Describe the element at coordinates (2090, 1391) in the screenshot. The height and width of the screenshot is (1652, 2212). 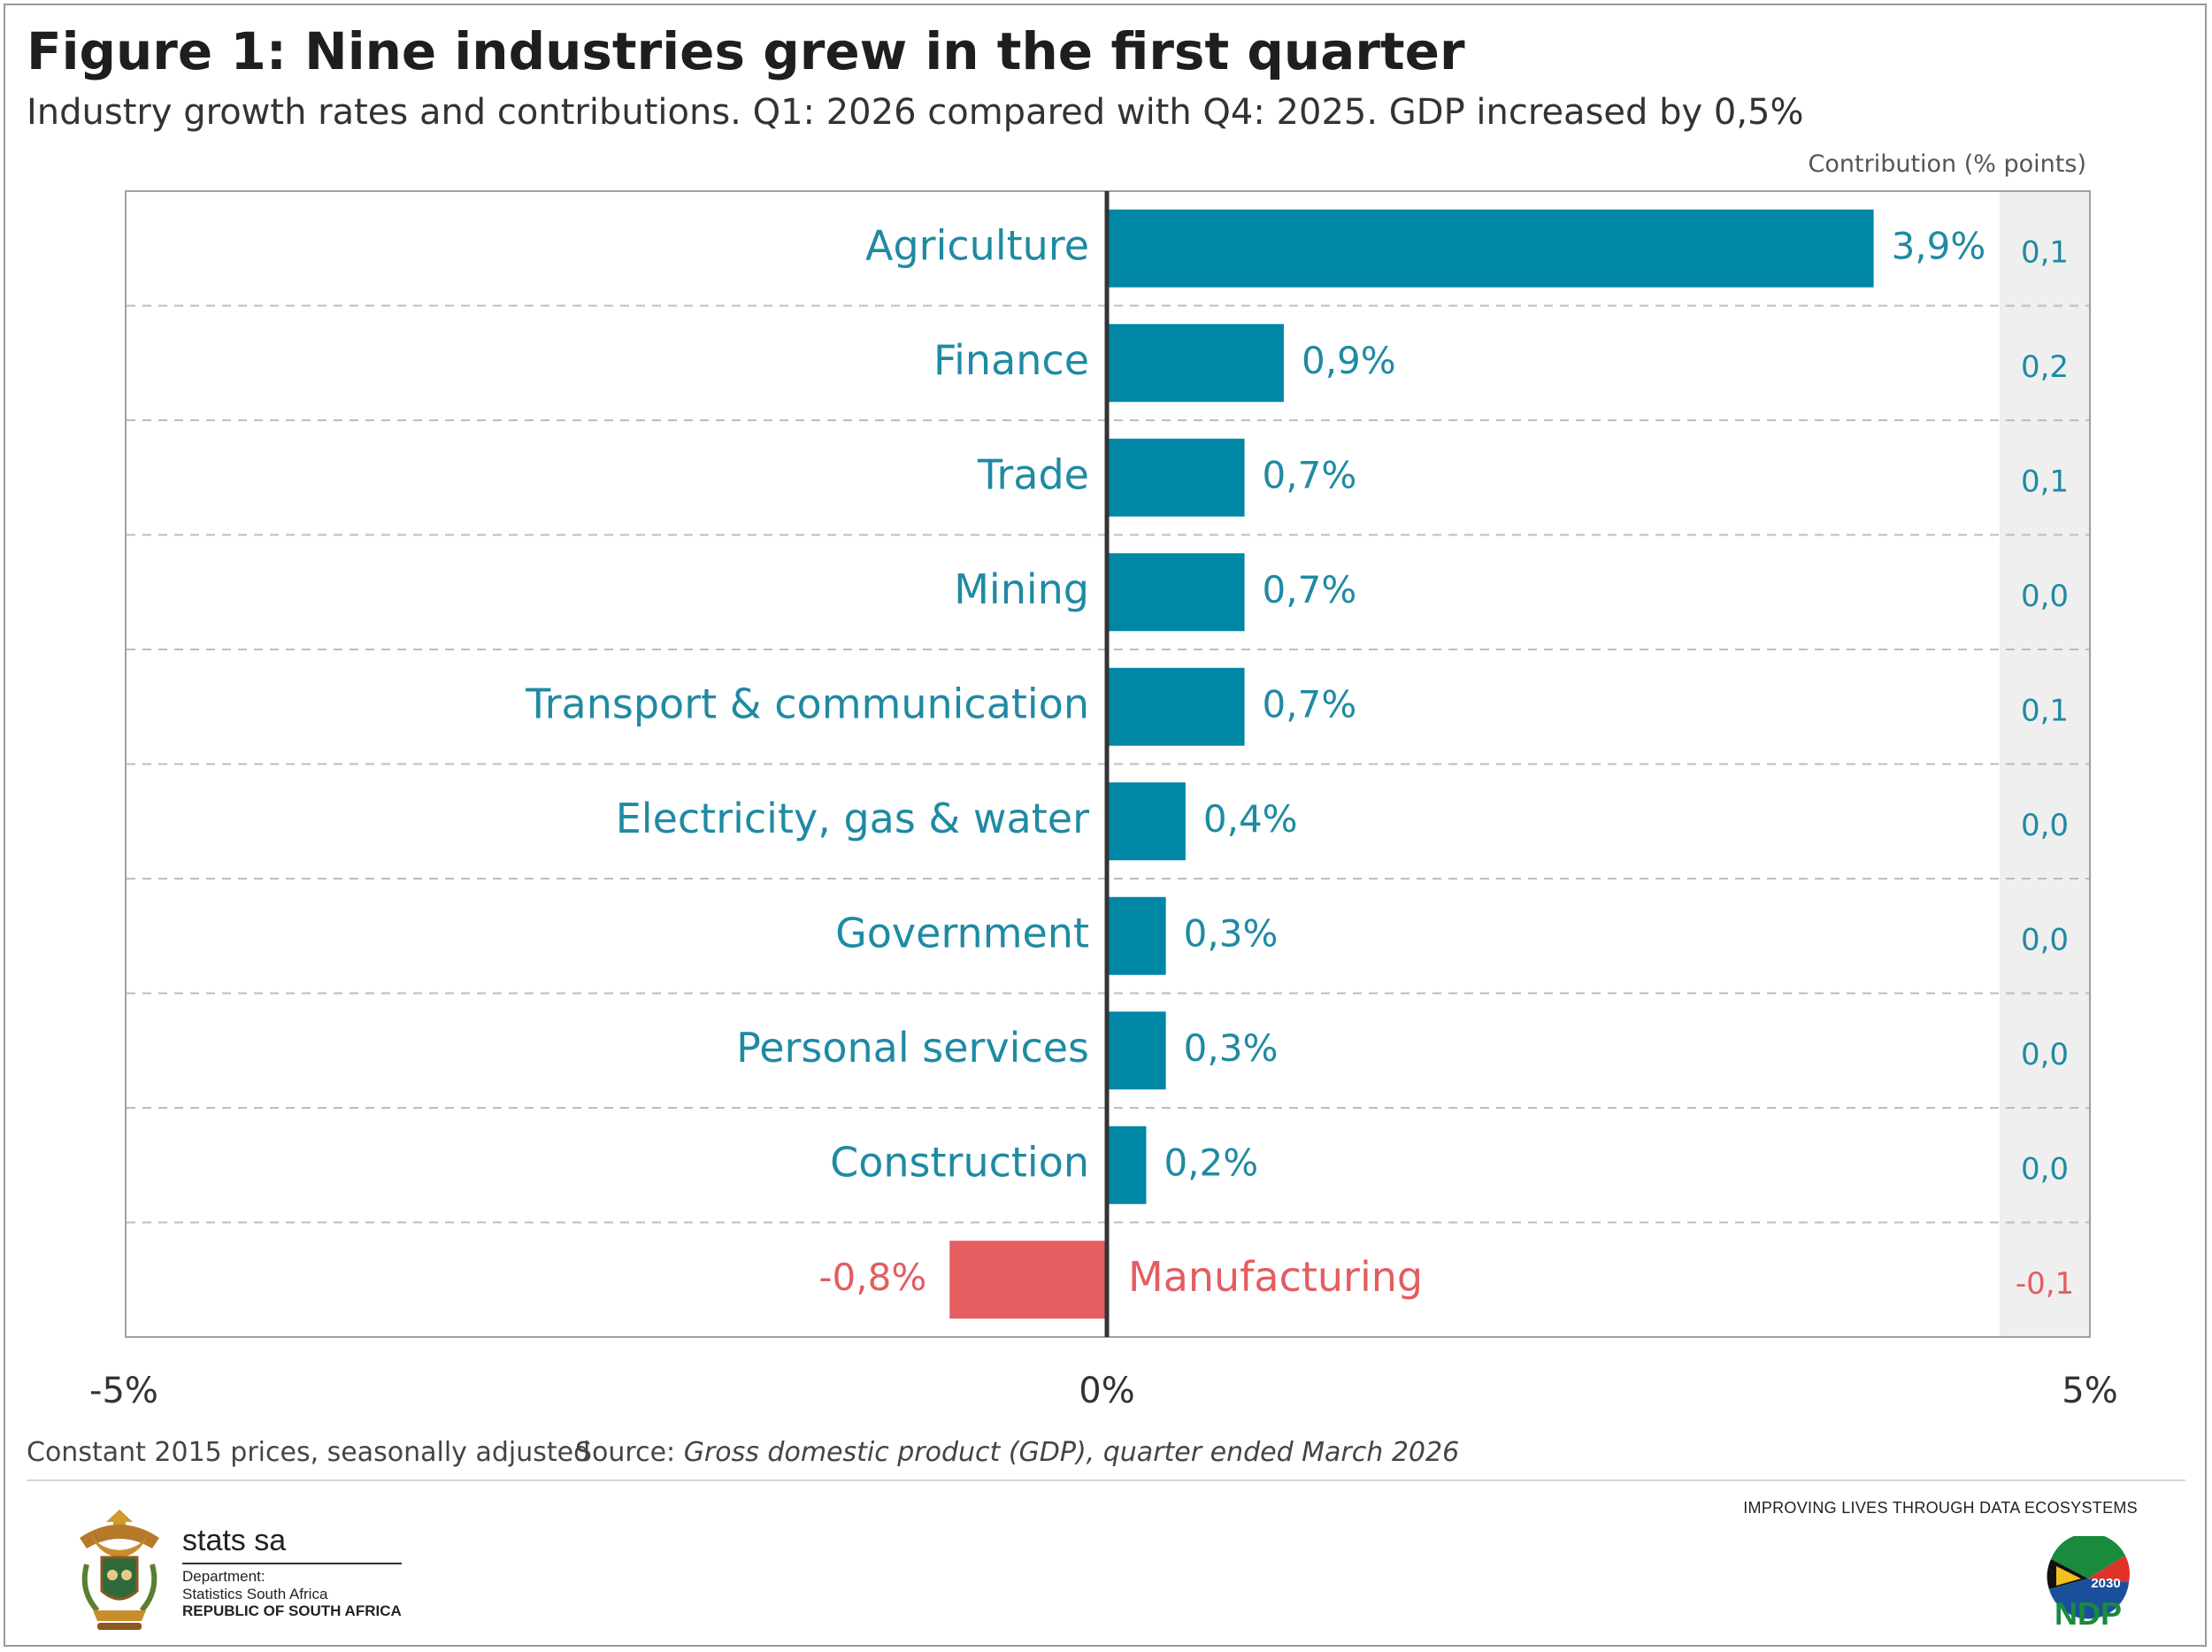
I see `x-tick-label: 5%` at that location.